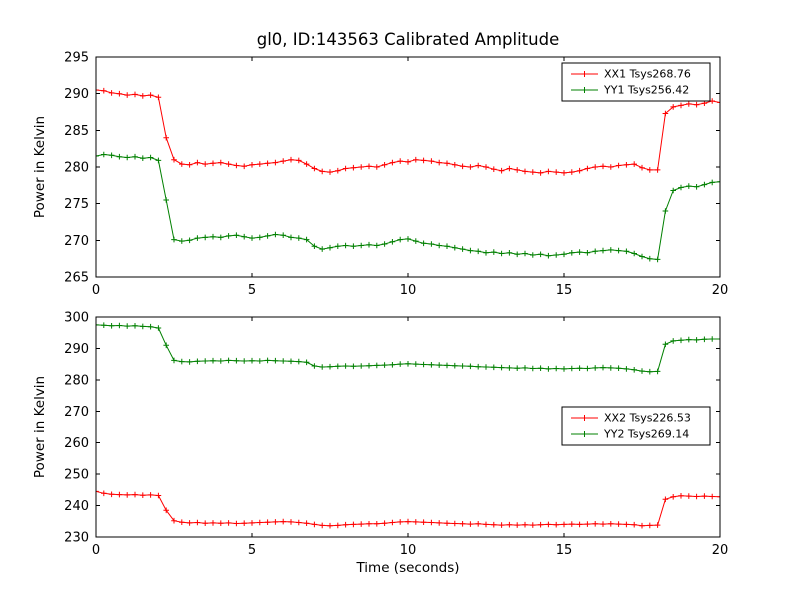 This screenshot has width=800, height=600. I want to click on y-tick-label: 240, so click(76, 506).